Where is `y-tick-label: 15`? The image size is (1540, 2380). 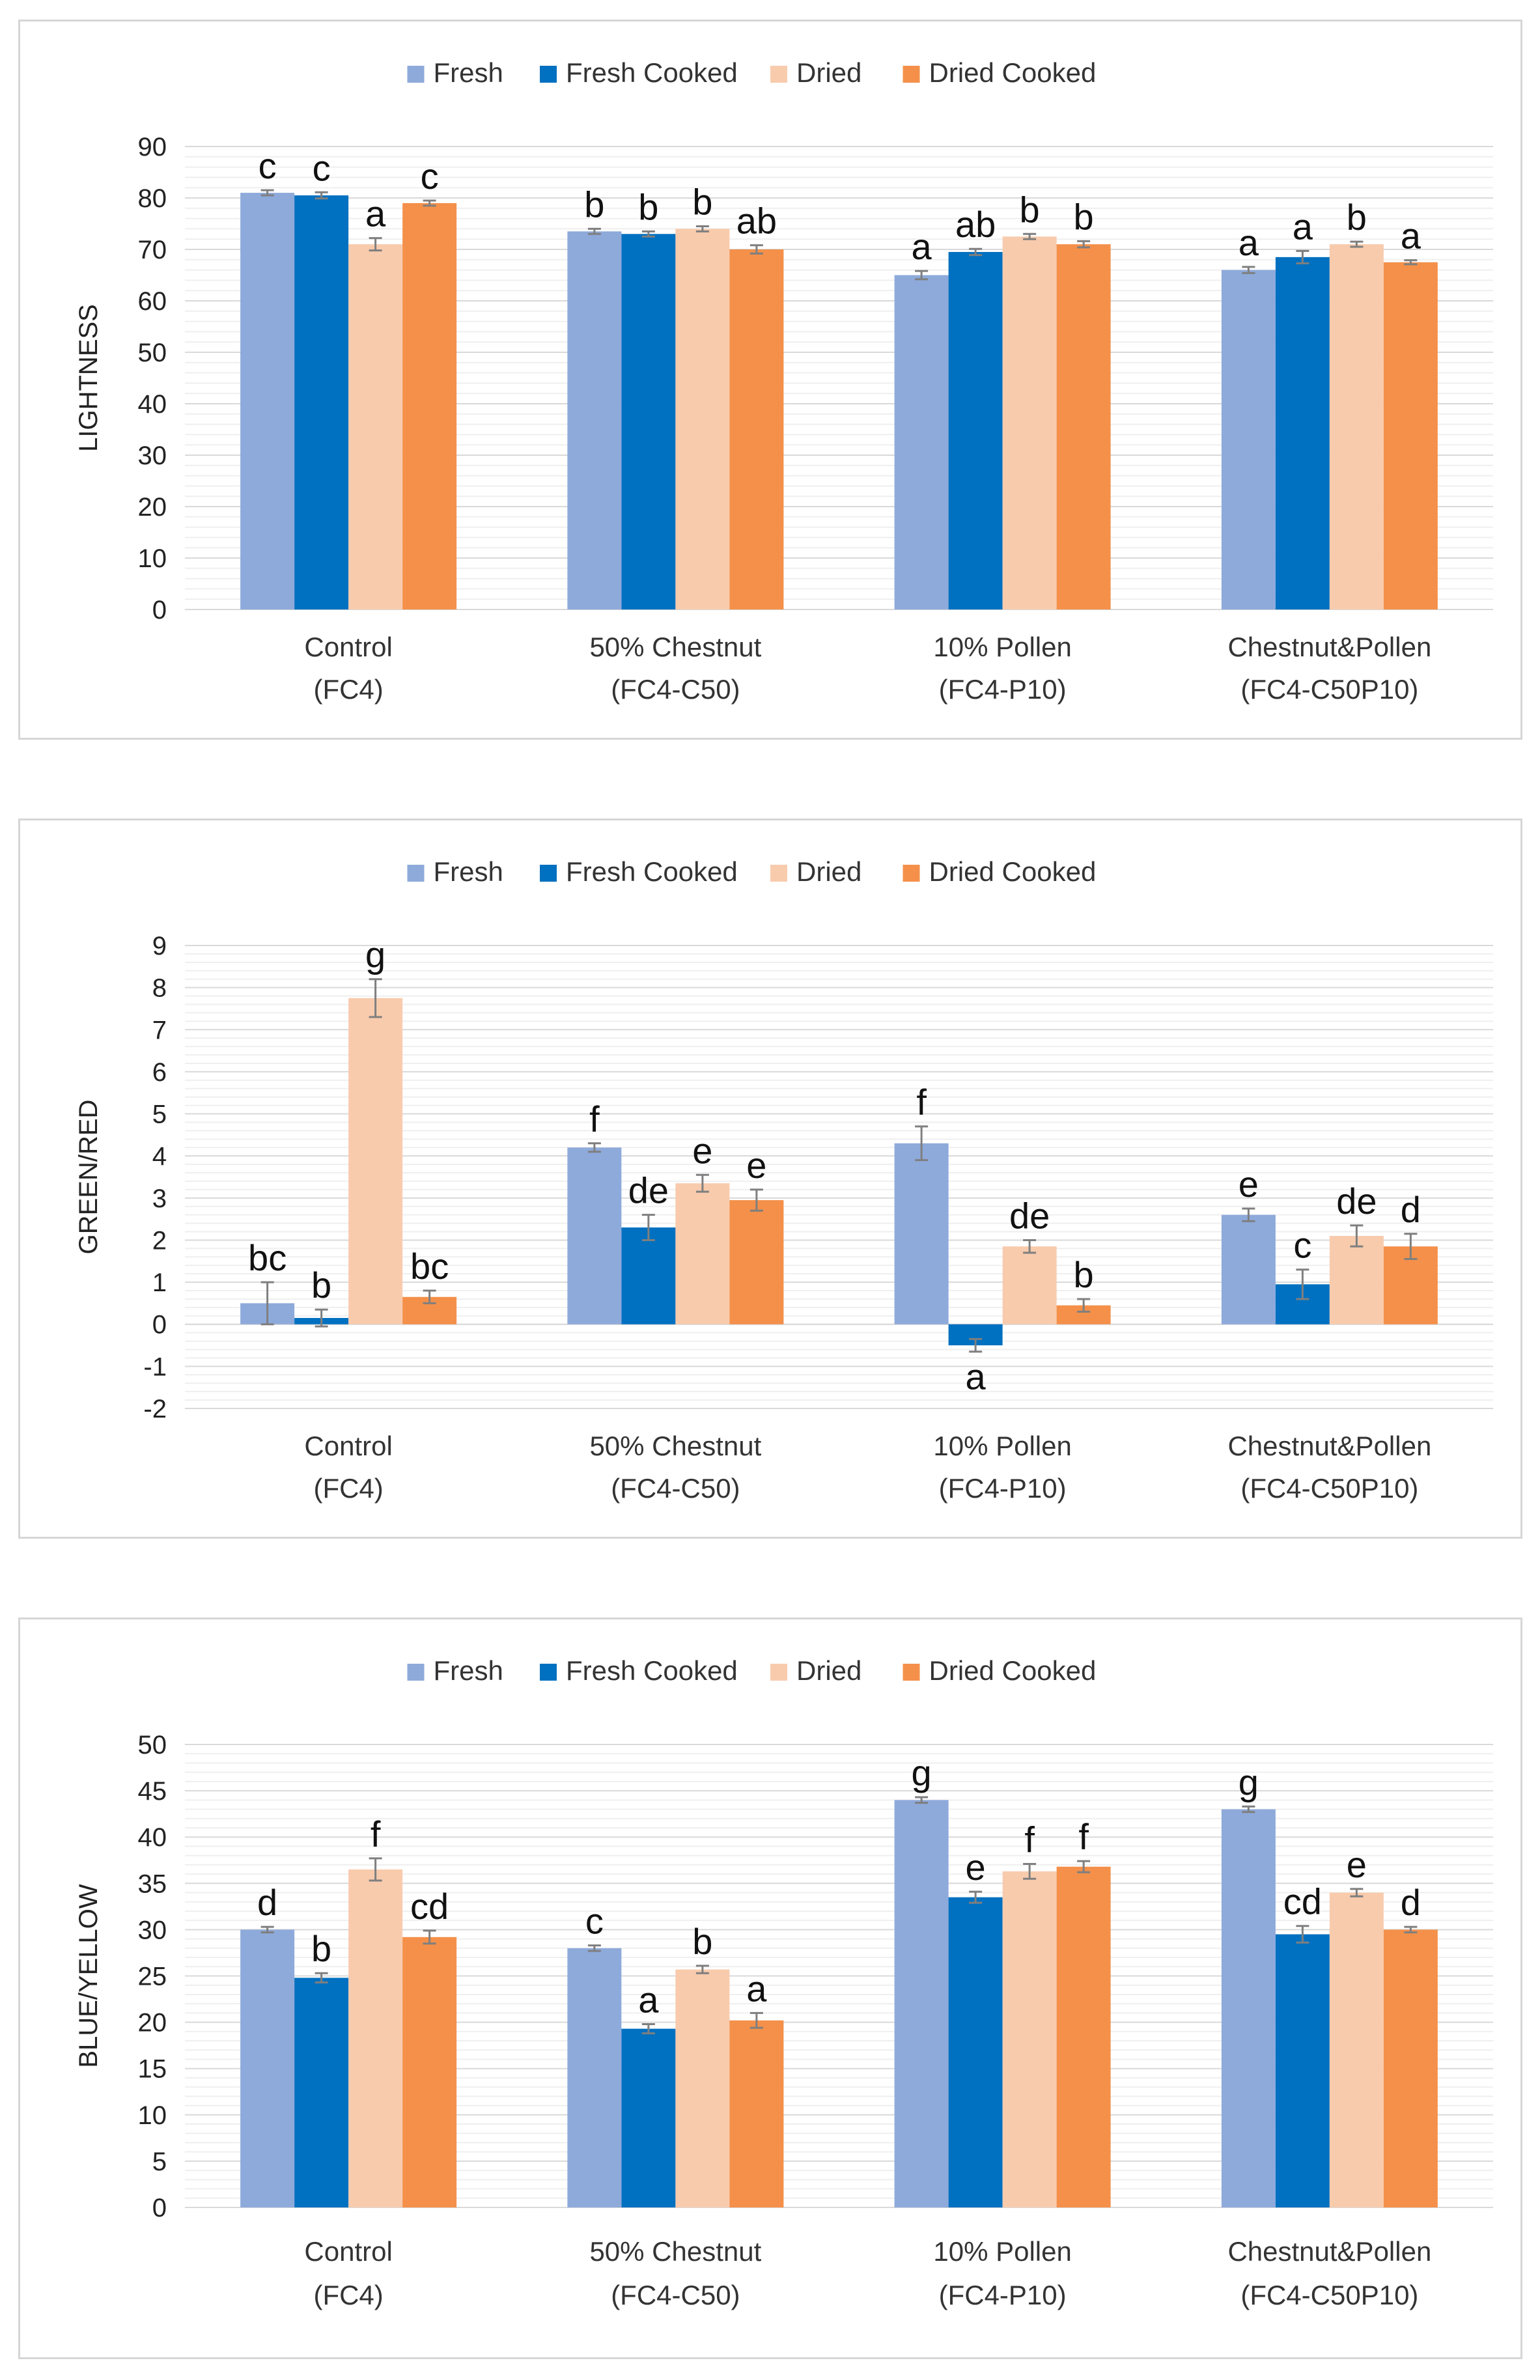 y-tick-label: 15 is located at coordinates (153, 2070).